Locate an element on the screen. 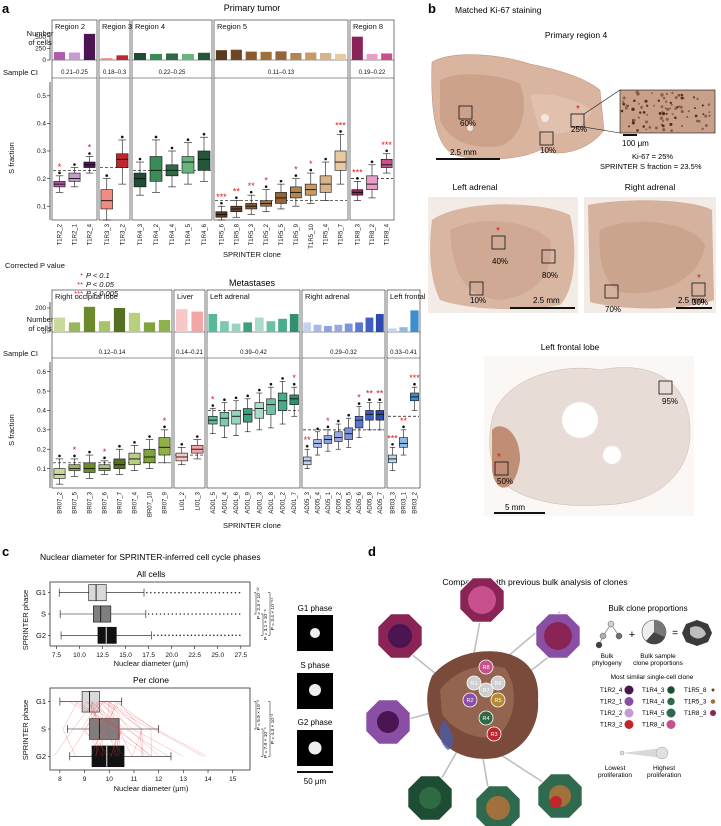  primary-clone-label: T1R5_10 is located at coordinates (312, 235).